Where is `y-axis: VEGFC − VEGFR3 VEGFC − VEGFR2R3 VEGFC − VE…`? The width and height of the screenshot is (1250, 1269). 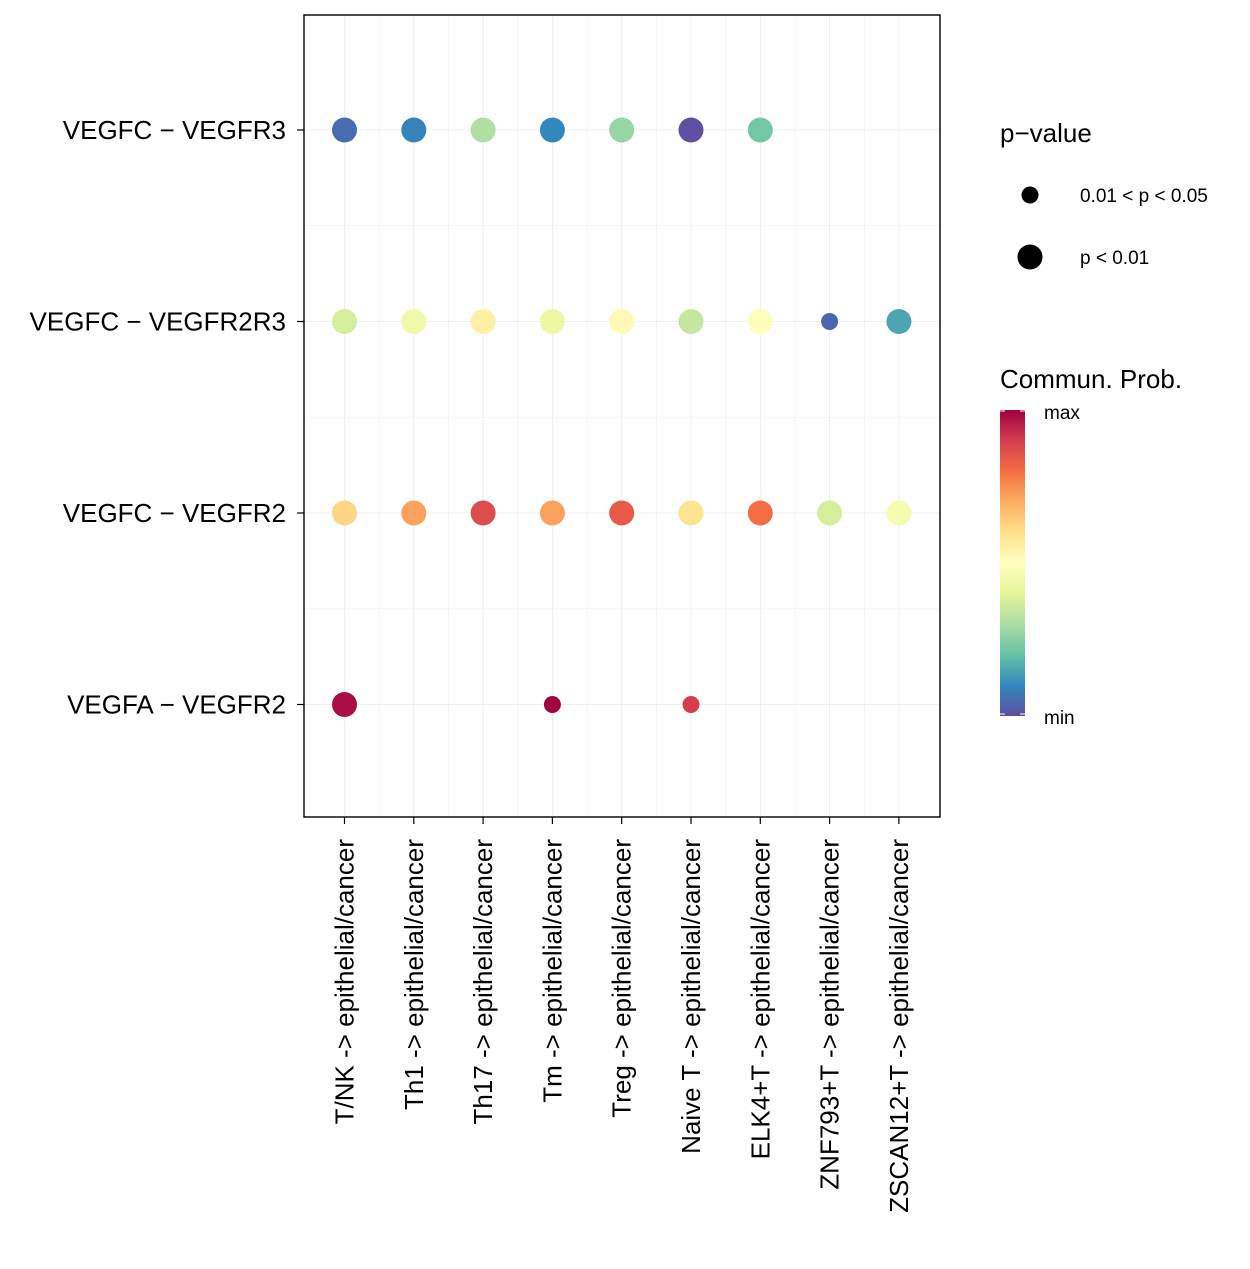
y-axis: VEGFC − VEGFR3 VEGFC − VEGFR2R3 VEGFC − VE… is located at coordinates (167, 417).